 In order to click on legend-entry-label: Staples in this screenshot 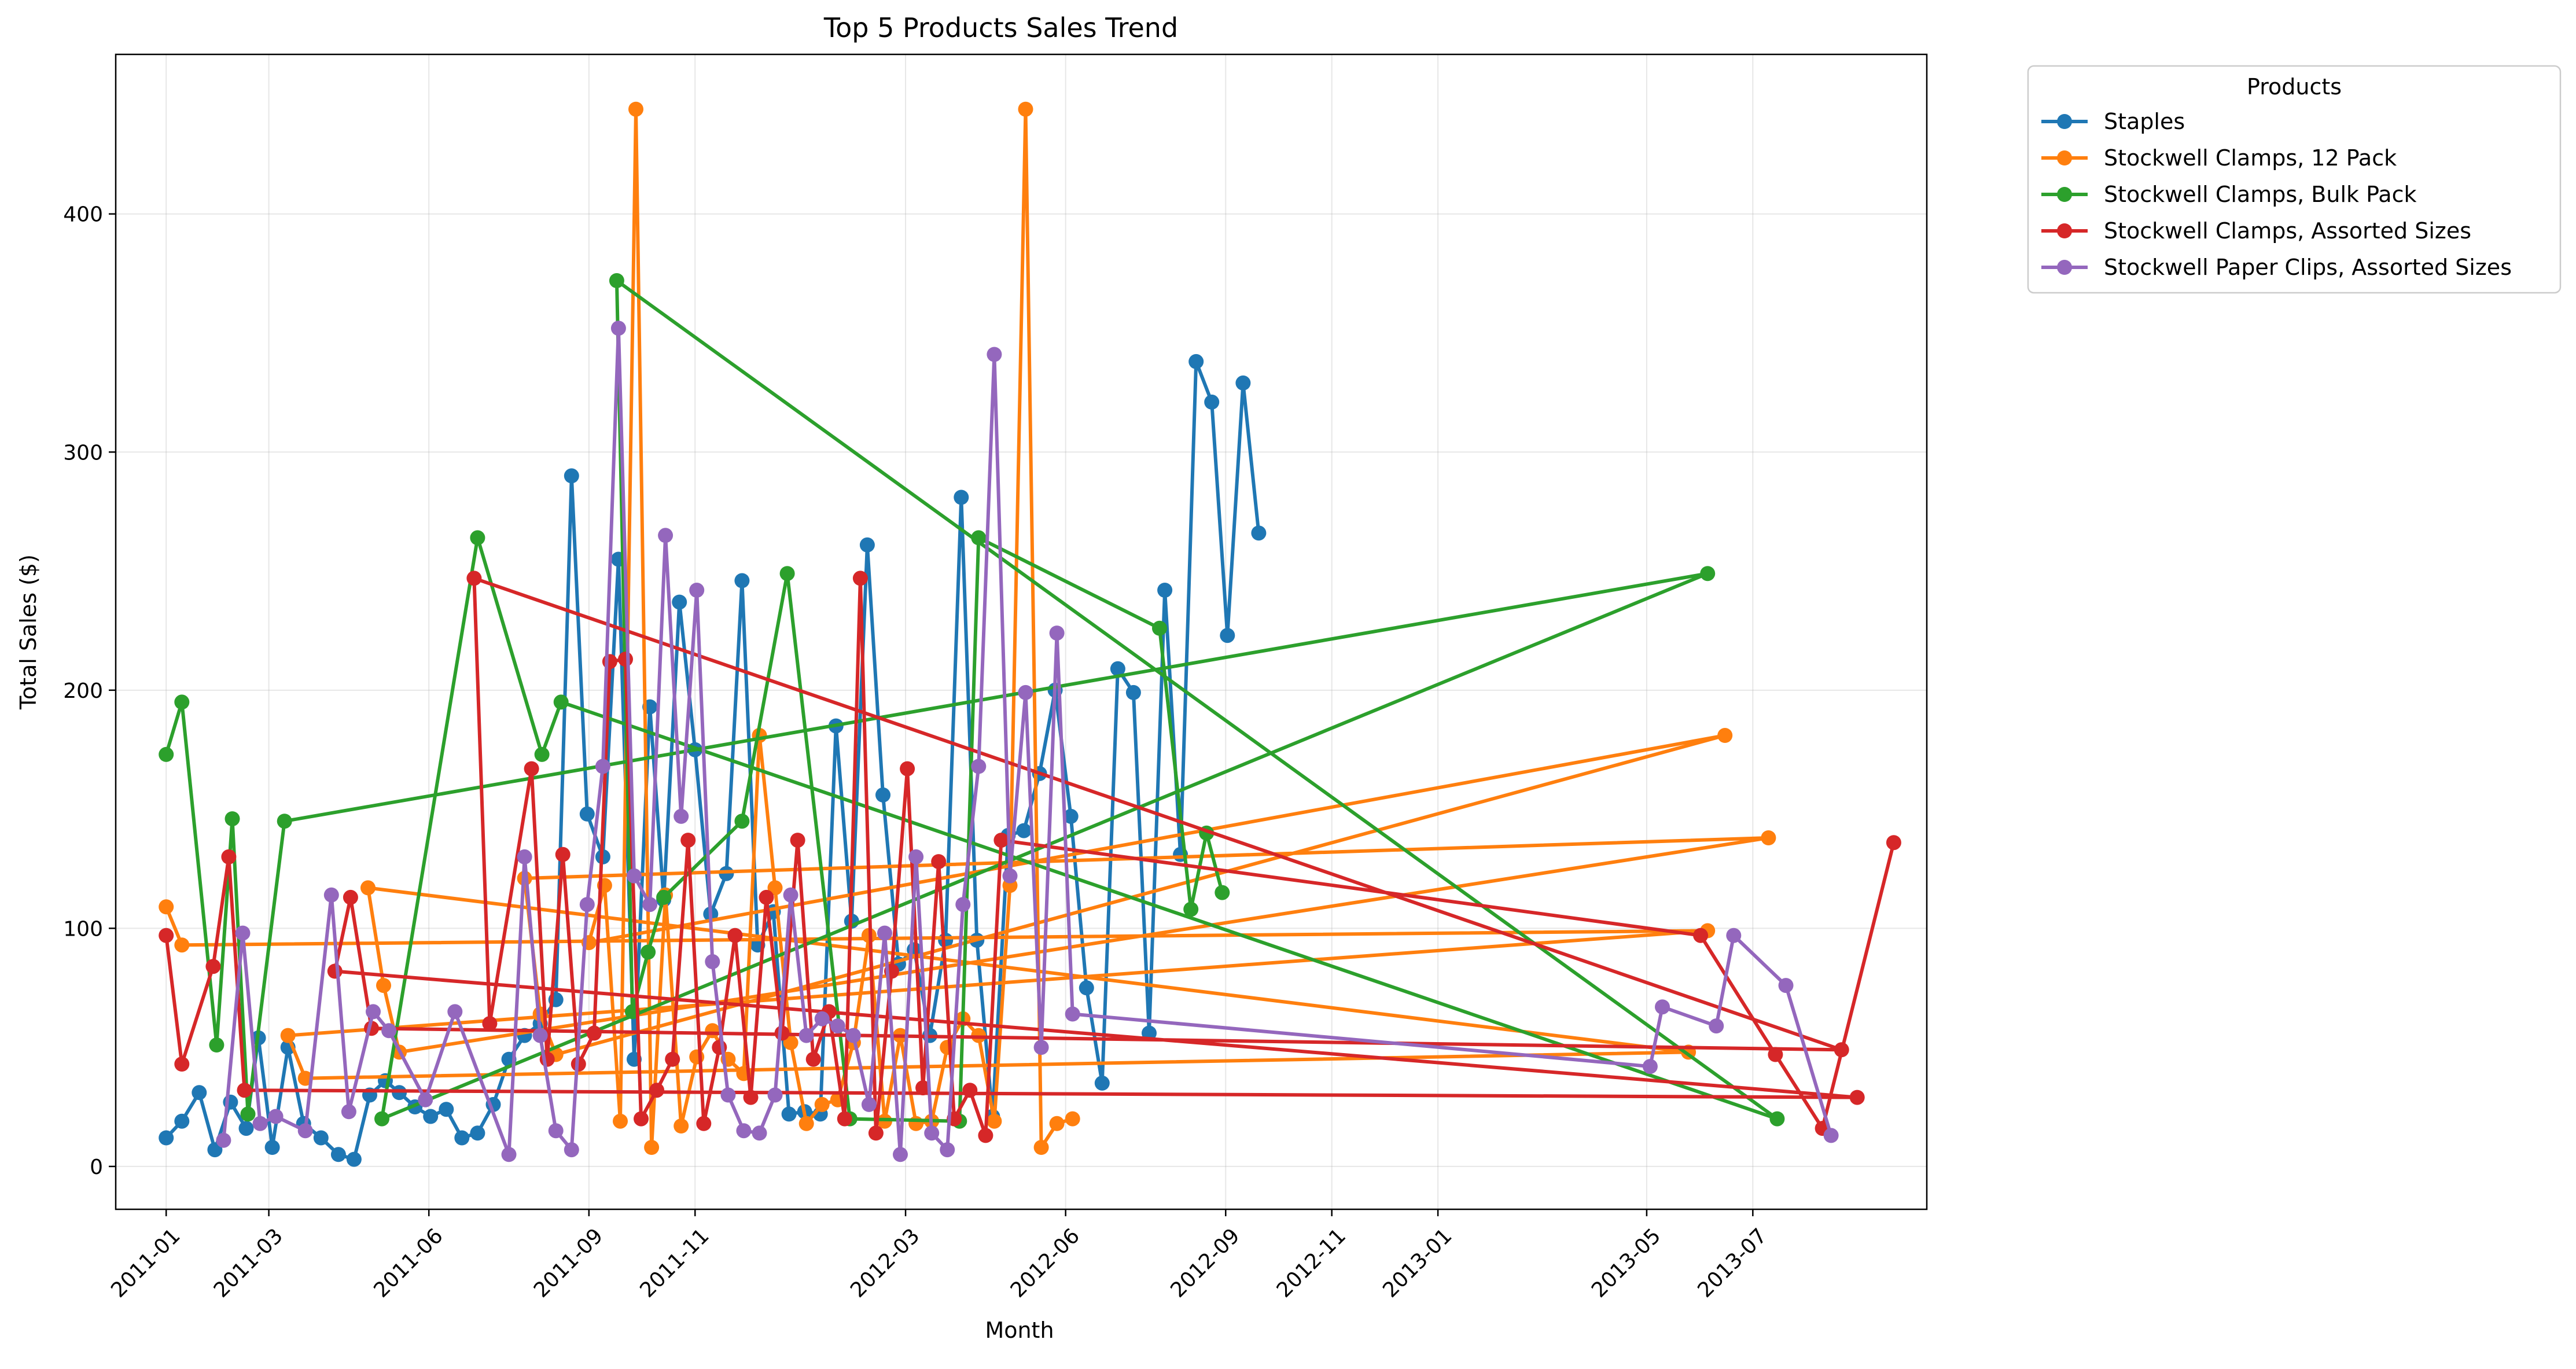, I will do `click(2144, 121)`.